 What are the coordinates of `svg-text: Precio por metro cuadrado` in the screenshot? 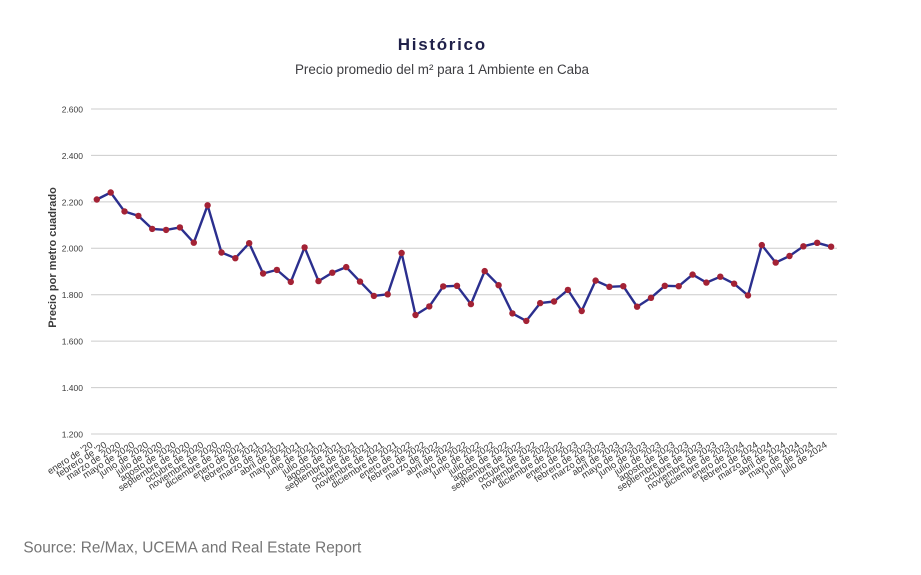 It's located at (53, 257).